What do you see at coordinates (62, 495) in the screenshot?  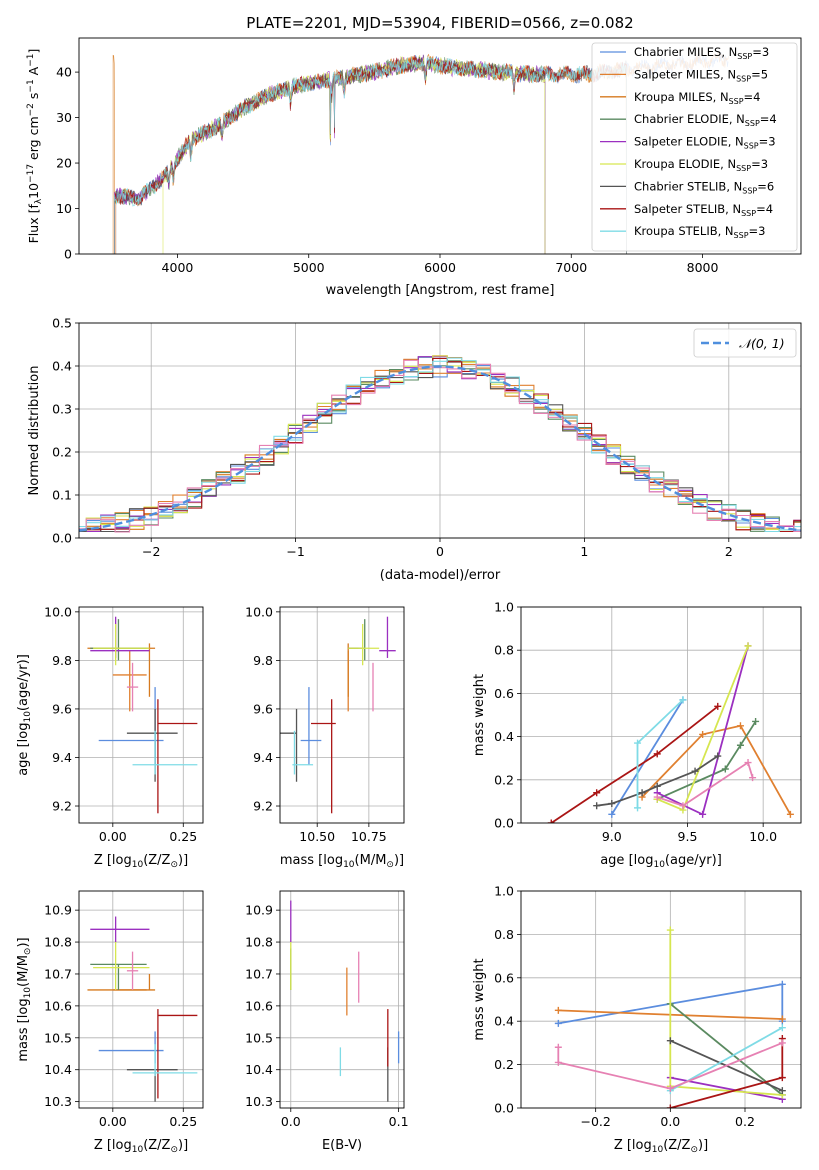 I see `y-tick-label: 0.1` at bounding box center [62, 495].